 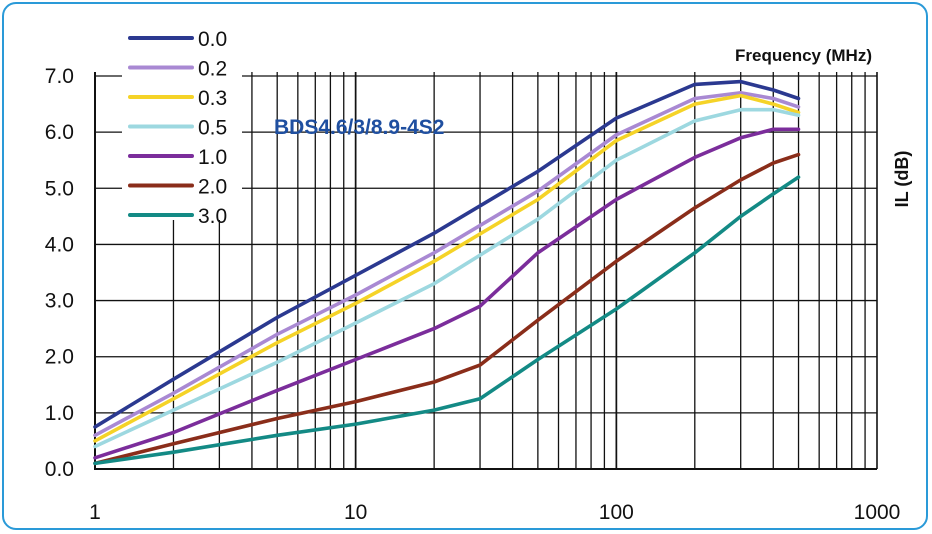 What do you see at coordinates (212, 128) in the screenshot?
I see `legend-label: 0.5` at bounding box center [212, 128].